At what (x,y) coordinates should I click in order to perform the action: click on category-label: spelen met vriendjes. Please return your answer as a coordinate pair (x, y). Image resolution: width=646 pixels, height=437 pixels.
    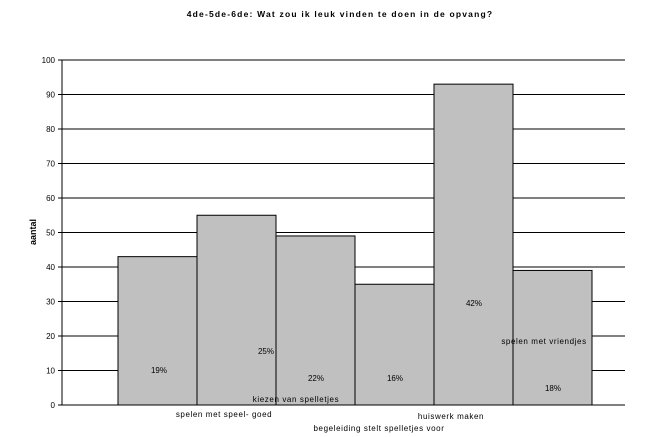
    Looking at the image, I should click on (543, 341).